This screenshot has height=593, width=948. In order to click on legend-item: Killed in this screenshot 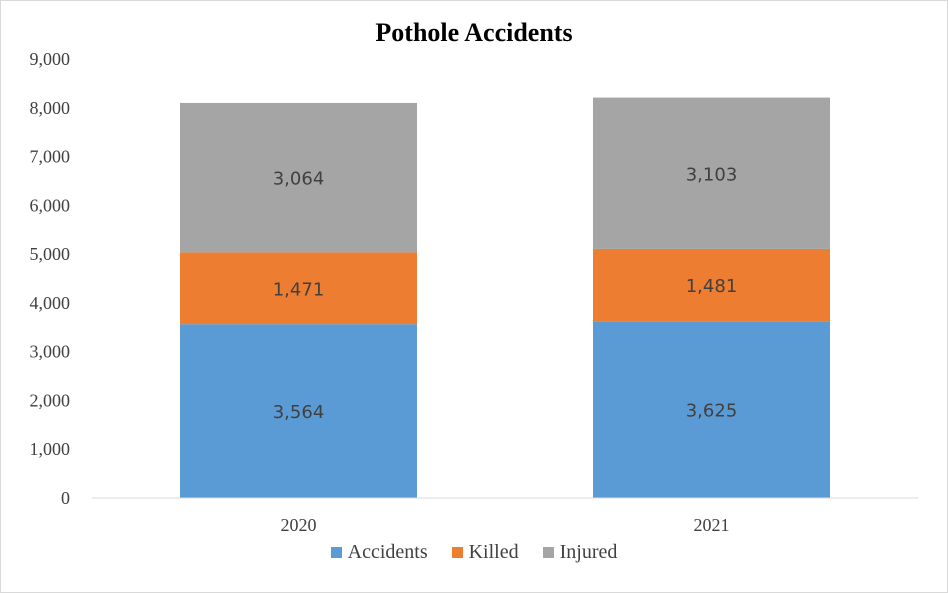, I will do `click(485, 552)`.